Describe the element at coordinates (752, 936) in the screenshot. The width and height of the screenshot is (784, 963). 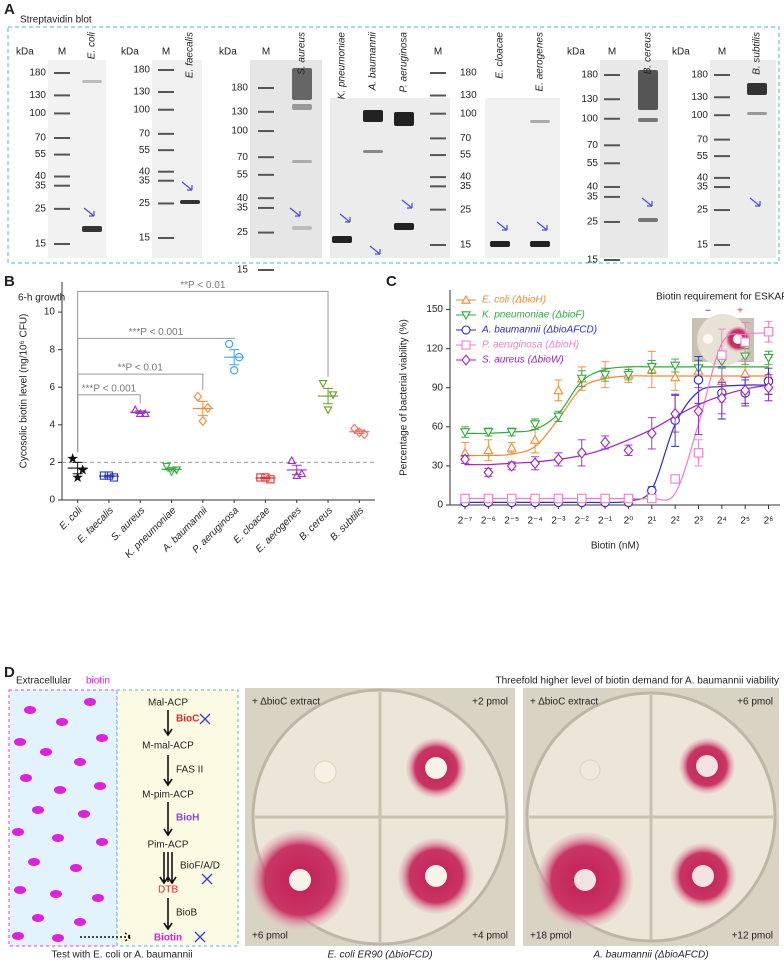
I see `plate-label: +12 pmol` at that location.